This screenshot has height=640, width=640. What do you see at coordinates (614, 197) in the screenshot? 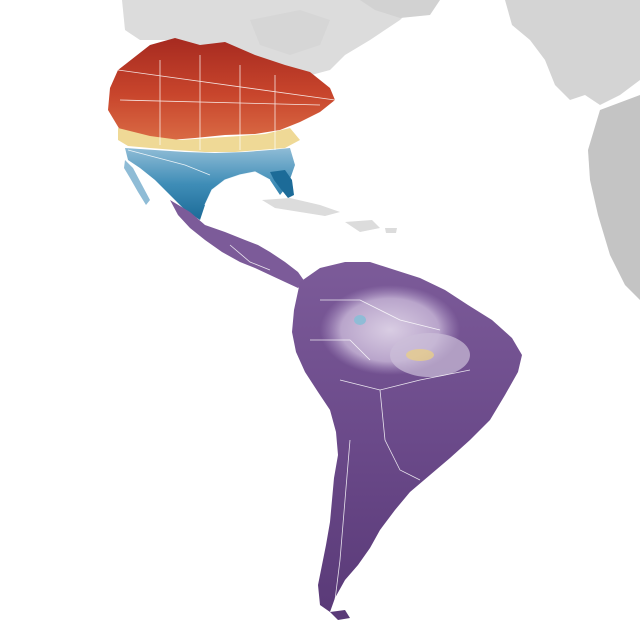
I see `land-africa` at bounding box center [614, 197].